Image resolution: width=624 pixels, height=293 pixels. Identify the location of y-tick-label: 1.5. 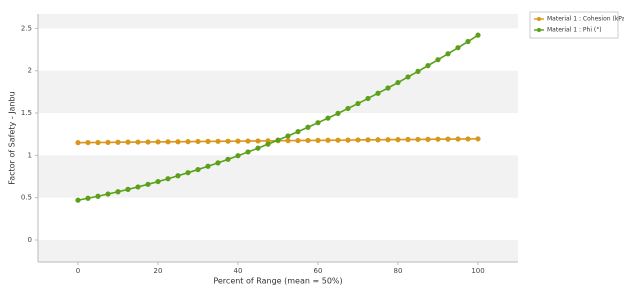
(26, 113).